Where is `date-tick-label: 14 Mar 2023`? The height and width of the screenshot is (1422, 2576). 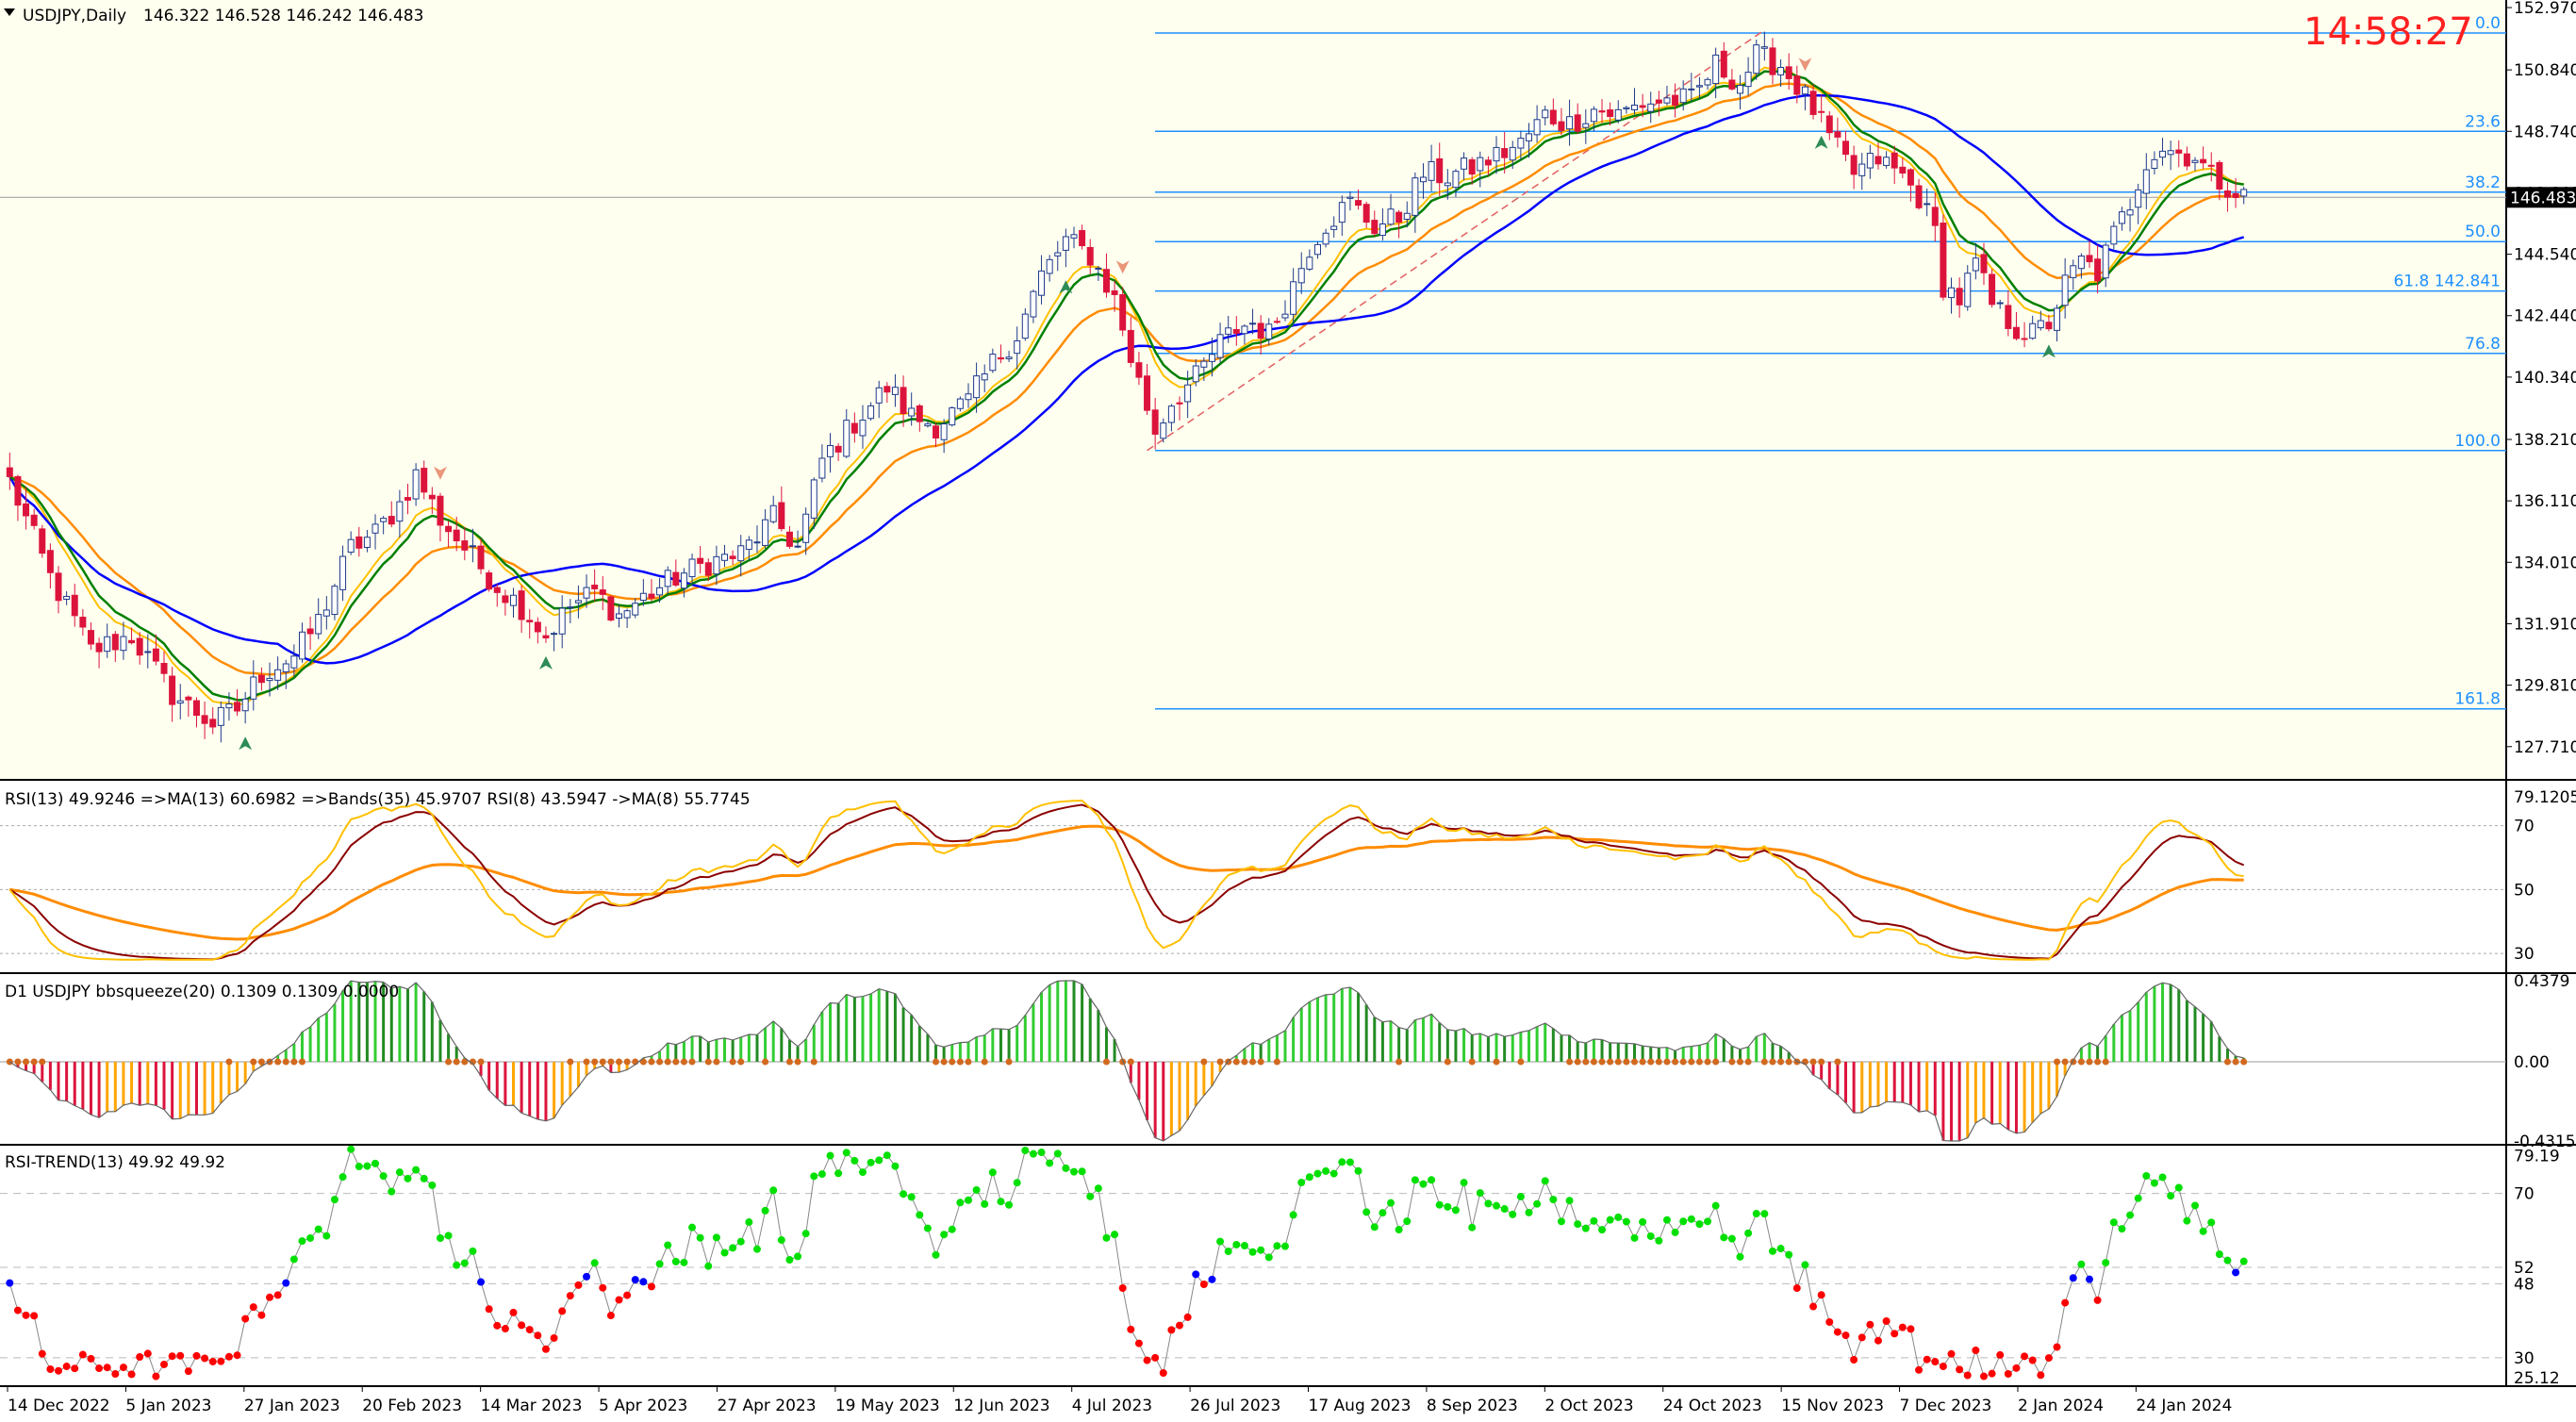
date-tick-label: 14 Mar 2023 is located at coordinates (532, 1406).